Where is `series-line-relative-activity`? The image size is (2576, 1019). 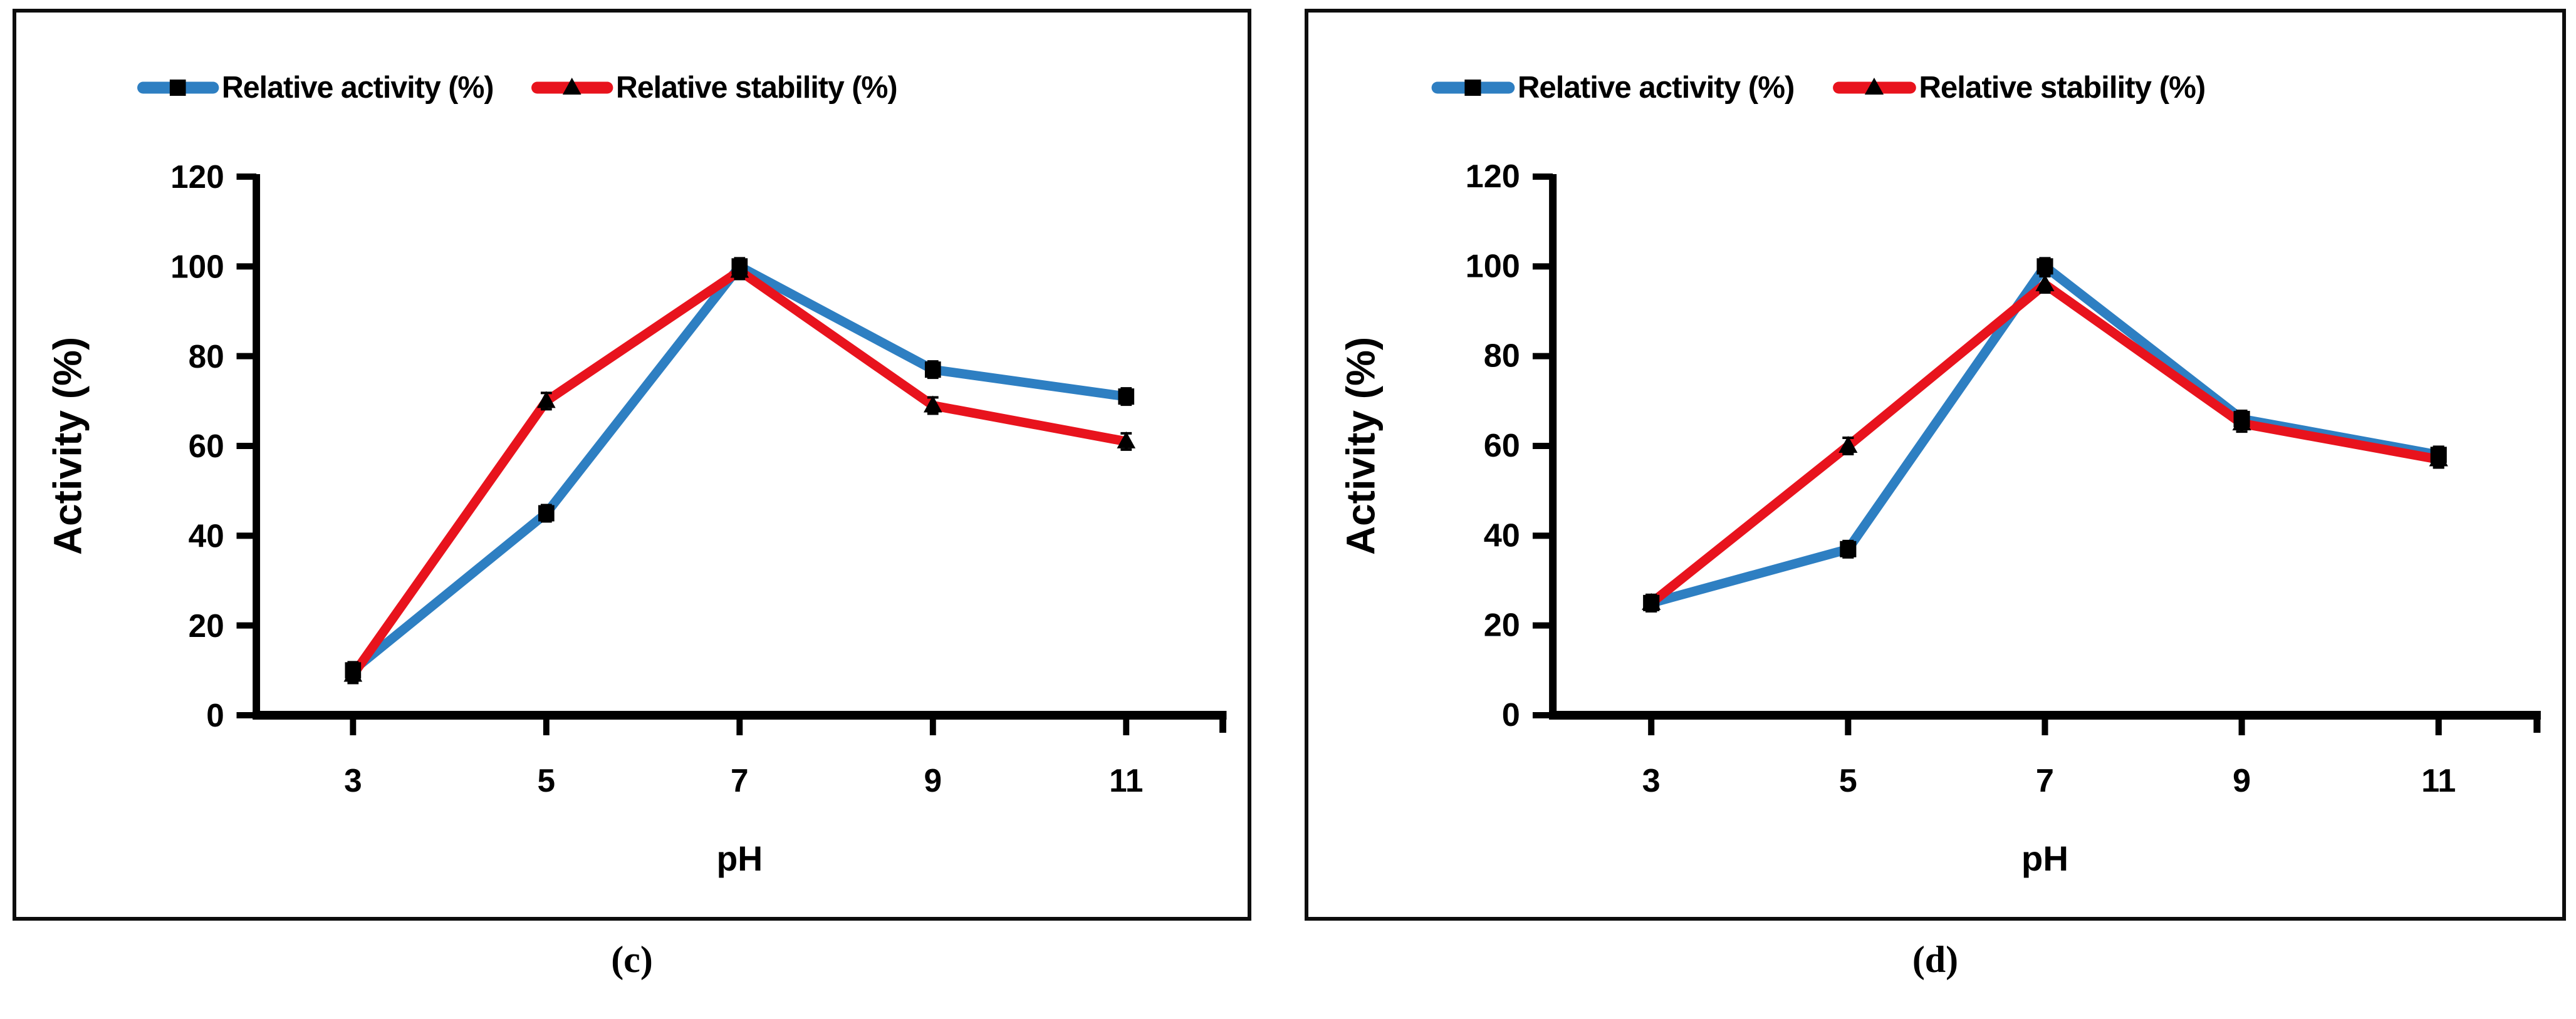
series-line-relative-activity is located at coordinates (739, 468).